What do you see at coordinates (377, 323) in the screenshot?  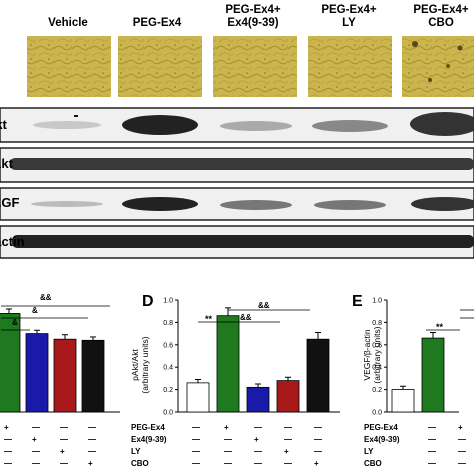 I see `panel-e-ytick-label-4: 0.8` at bounding box center [377, 323].